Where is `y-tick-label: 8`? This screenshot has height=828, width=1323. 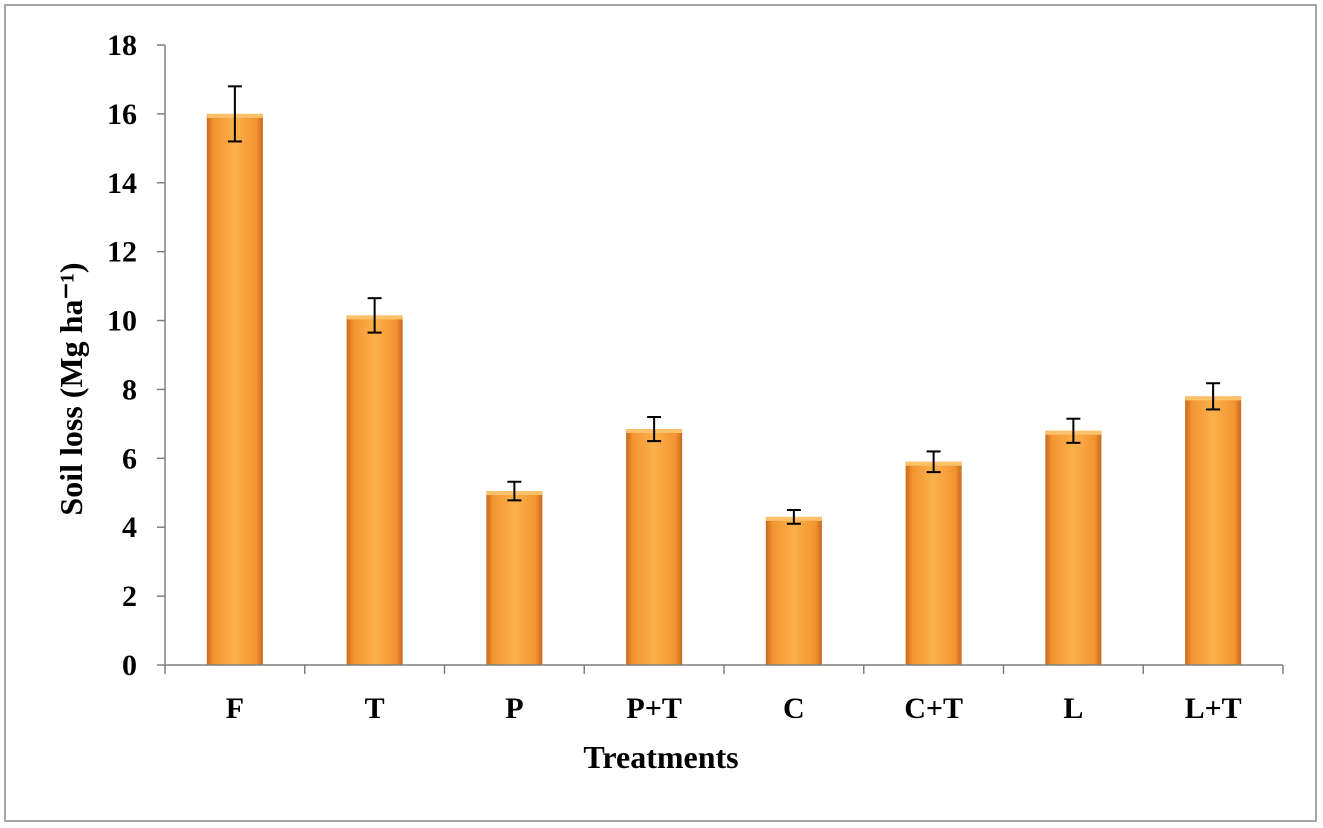 y-tick-label: 8 is located at coordinates (129, 389).